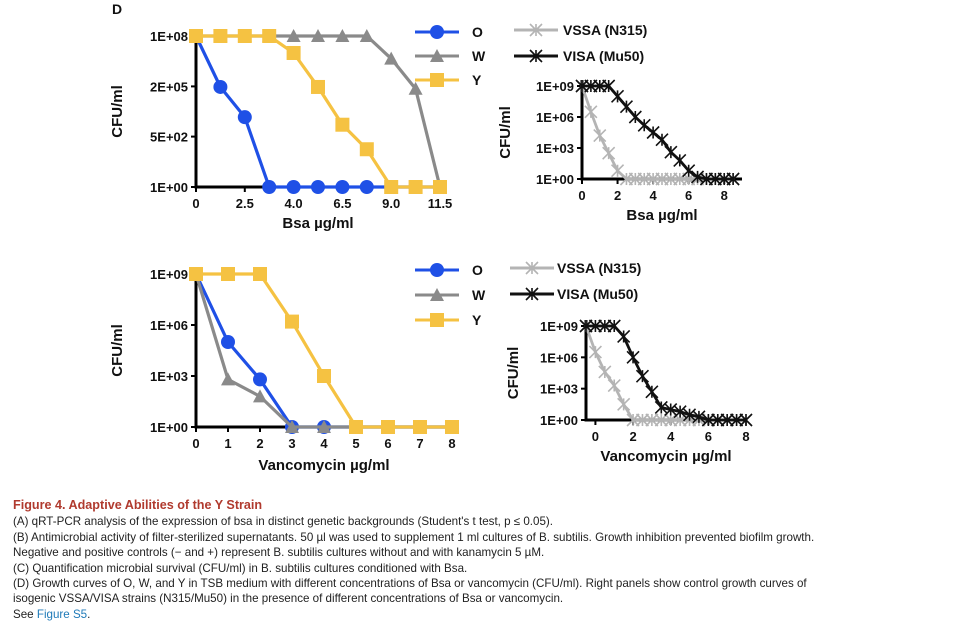  I want to click on series-line-w, so click(319, 111).